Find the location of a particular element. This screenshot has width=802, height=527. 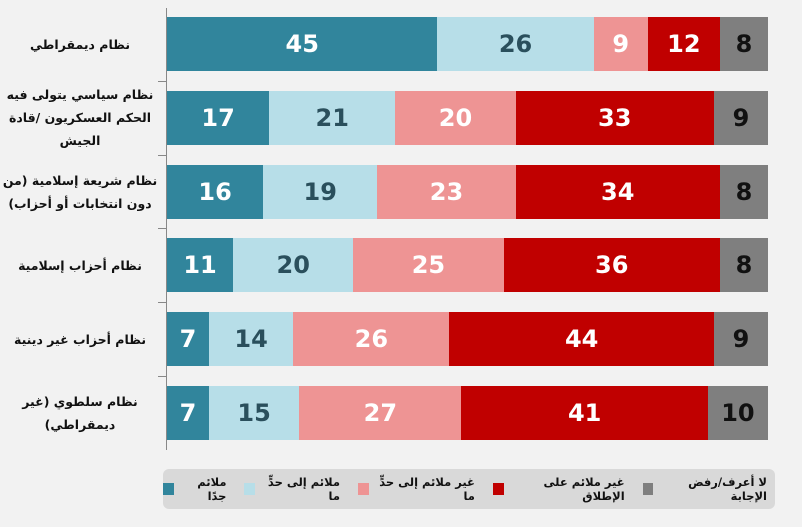

data-label: 11 is located at coordinates (200, 265).